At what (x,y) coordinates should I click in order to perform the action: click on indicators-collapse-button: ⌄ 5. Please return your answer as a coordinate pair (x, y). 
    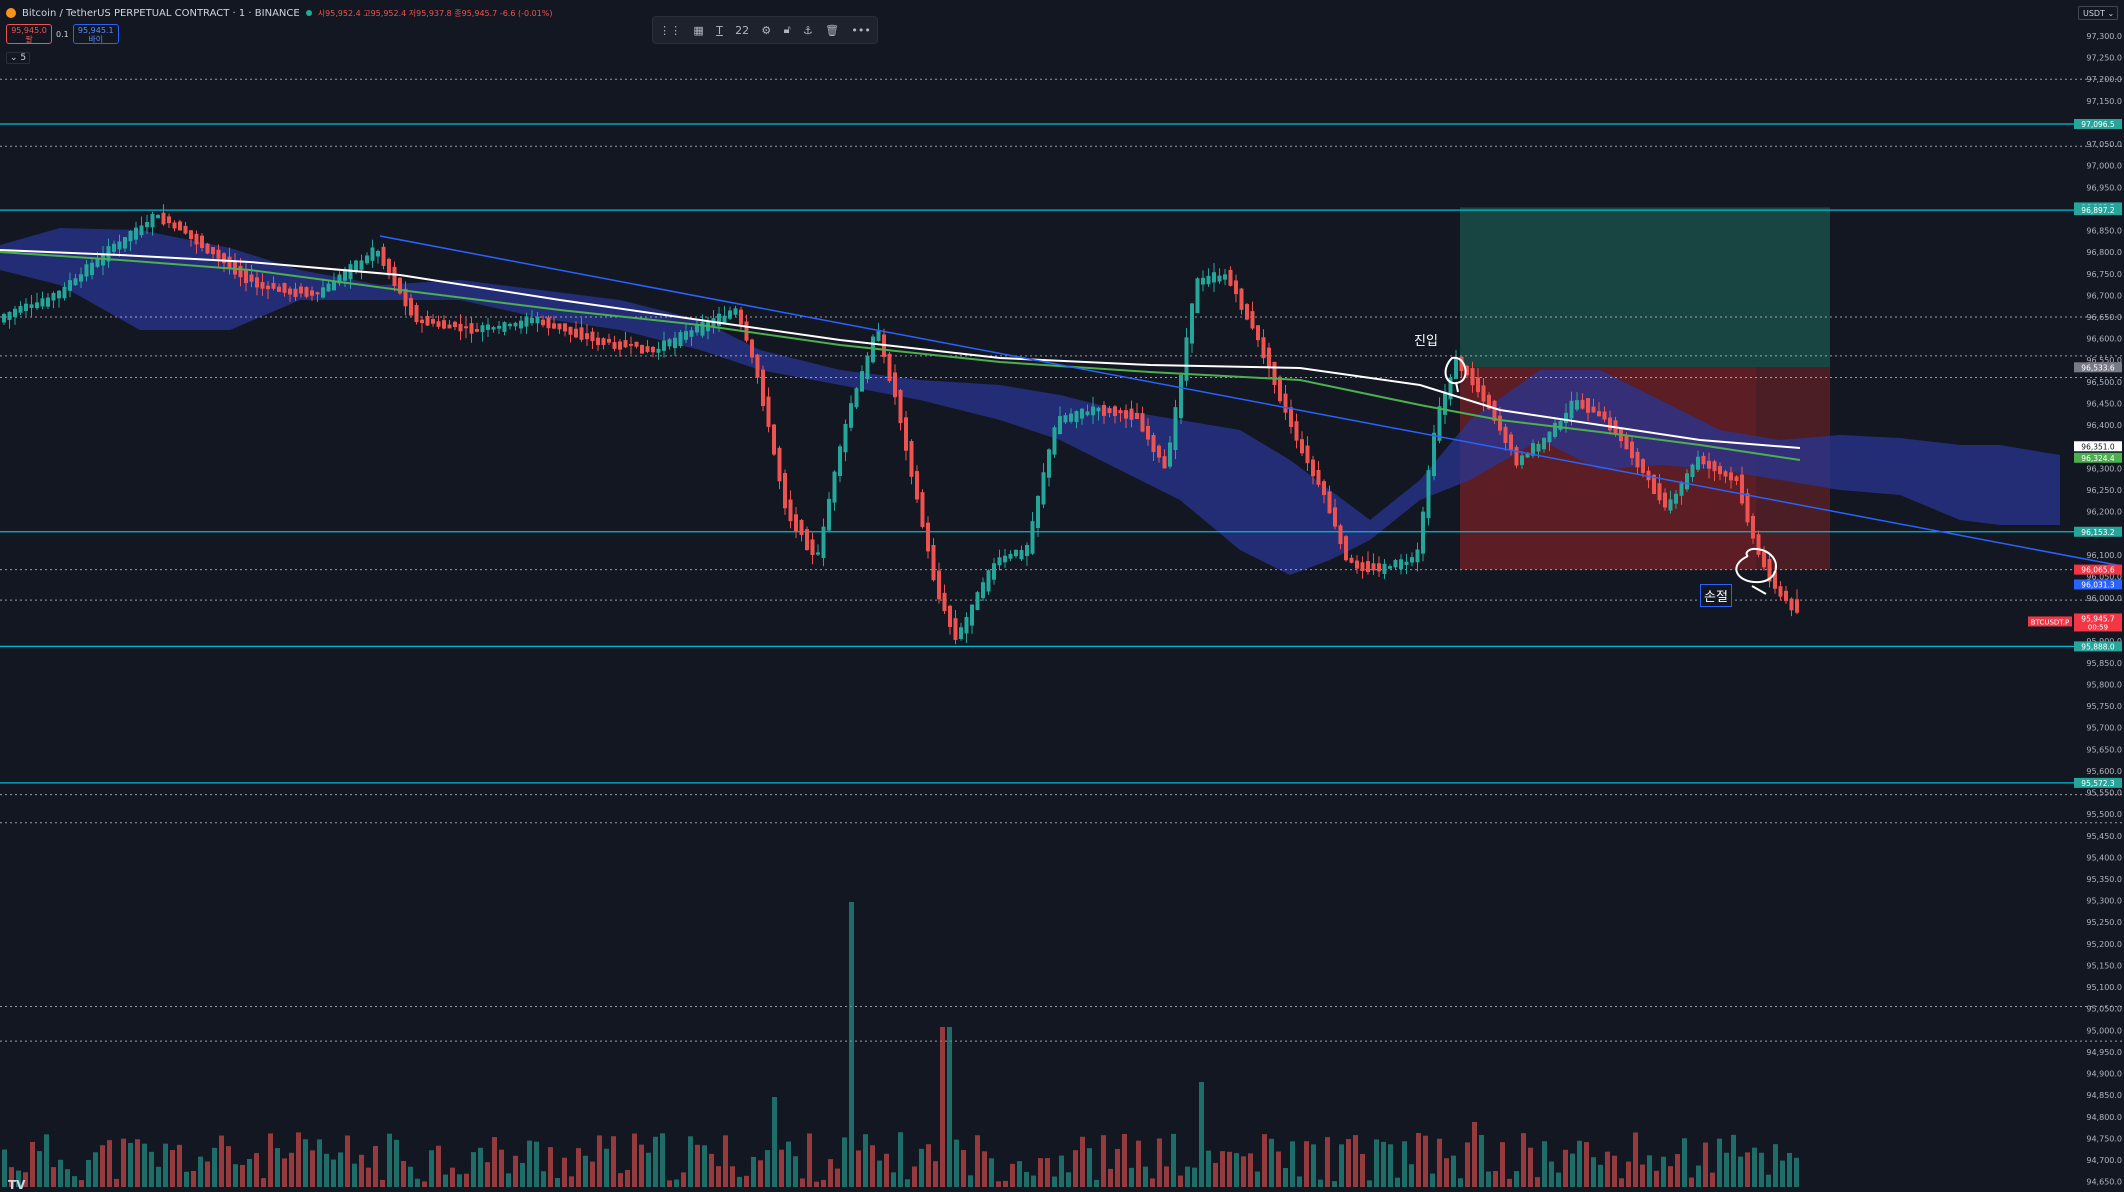
    Looking at the image, I should click on (18, 58).